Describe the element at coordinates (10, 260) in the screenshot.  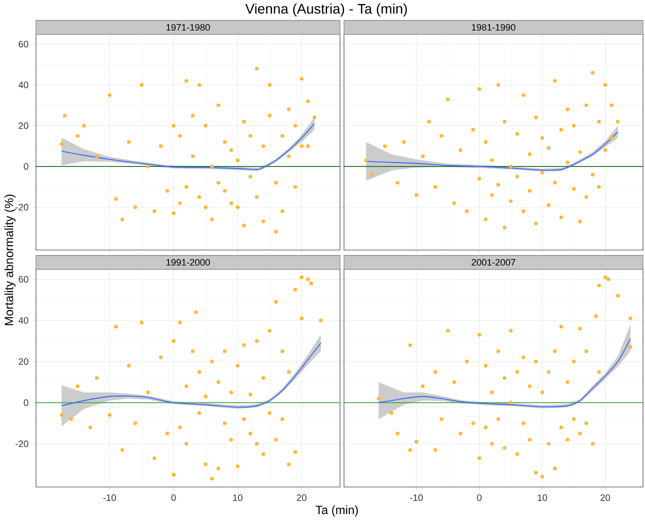
I see `y-axis-title: Mortality abnormality (%)` at that location.